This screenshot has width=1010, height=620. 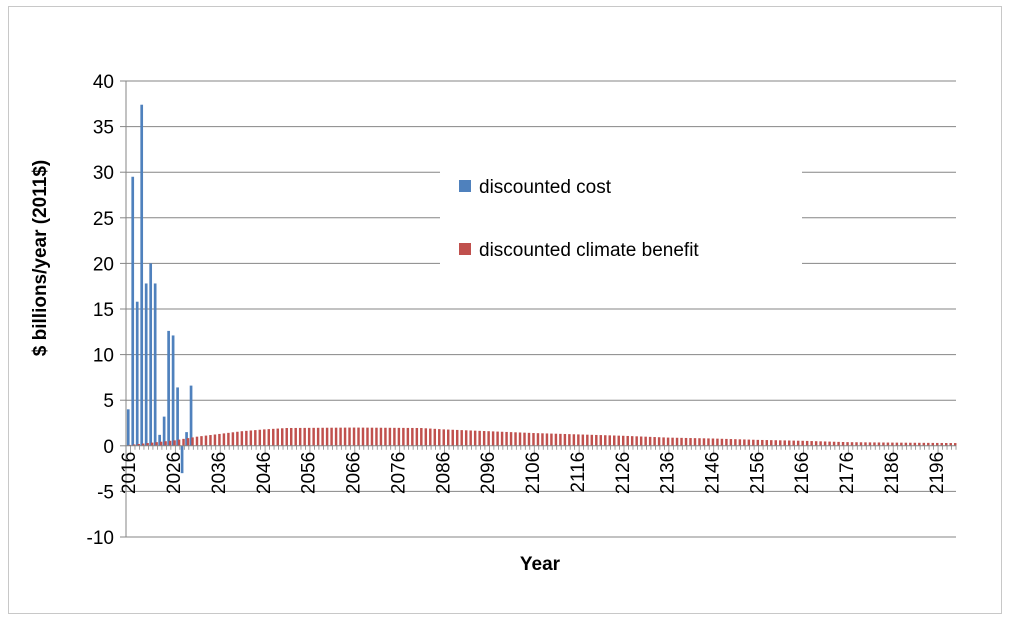 I want to click on x-tick-label: 2076, so click(x=398, y=473).